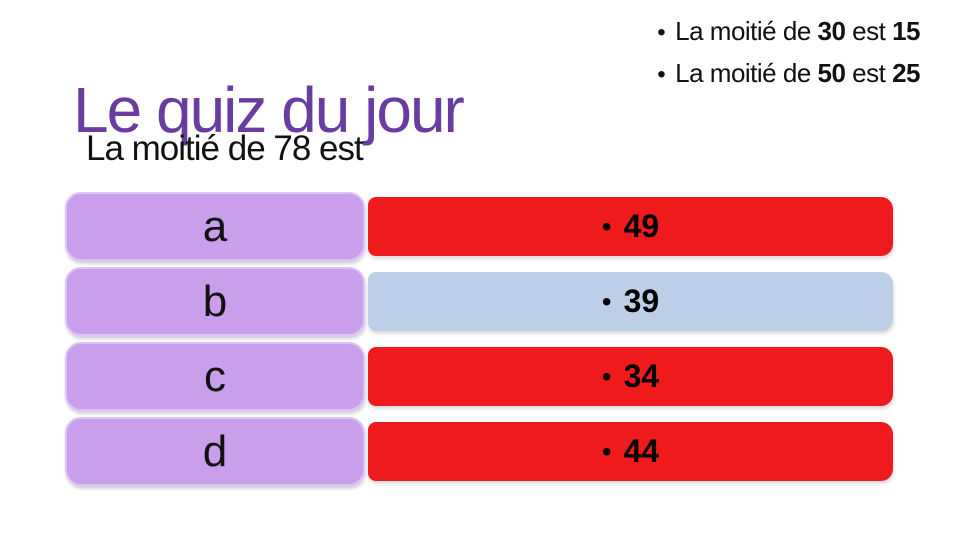  What do you see at coordinates (641, 301) in the screenshot?
I see `answer-value: 39` at bounding box center [641, 301].